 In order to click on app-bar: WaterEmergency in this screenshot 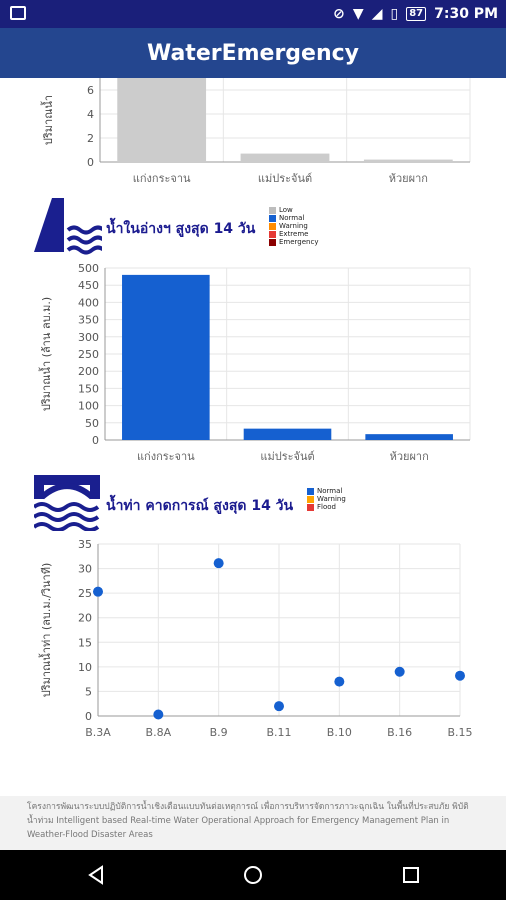, I will do `click(253, 53)`.